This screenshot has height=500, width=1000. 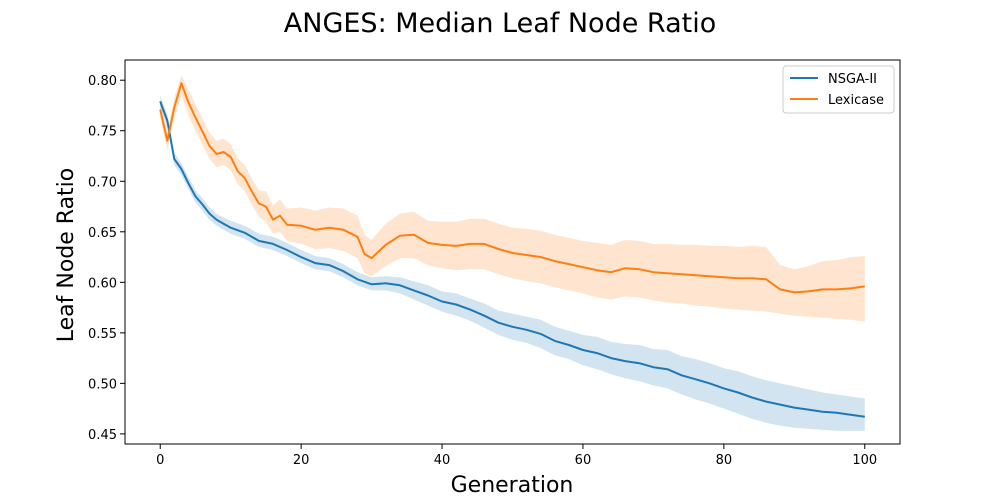 I want to click on y-tick-label: 0.55, so click(x=102, y=334).